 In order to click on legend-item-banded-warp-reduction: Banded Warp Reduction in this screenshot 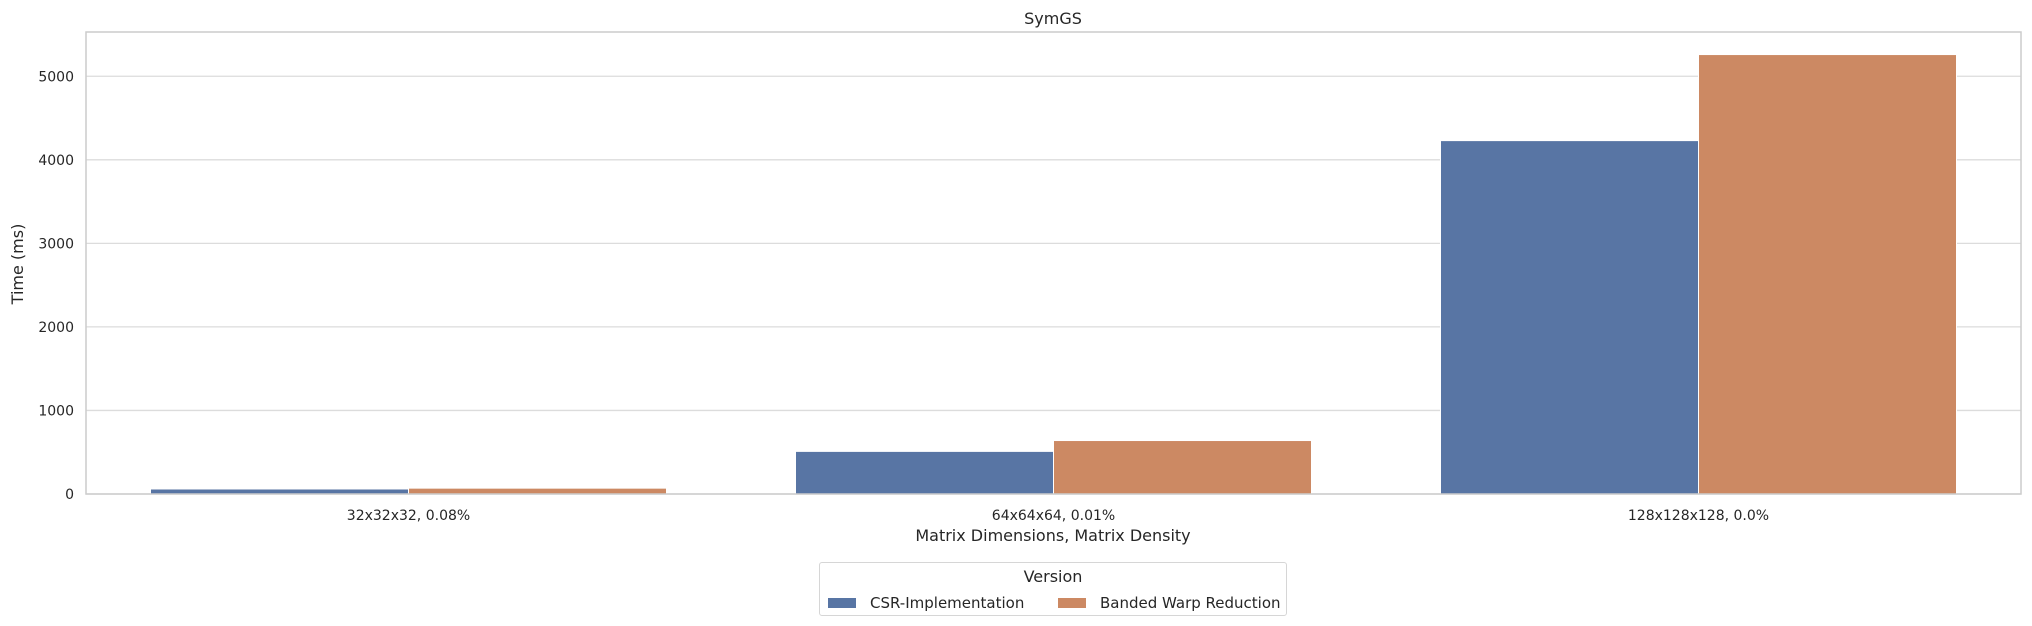, I will do `click(1169, 603)`.